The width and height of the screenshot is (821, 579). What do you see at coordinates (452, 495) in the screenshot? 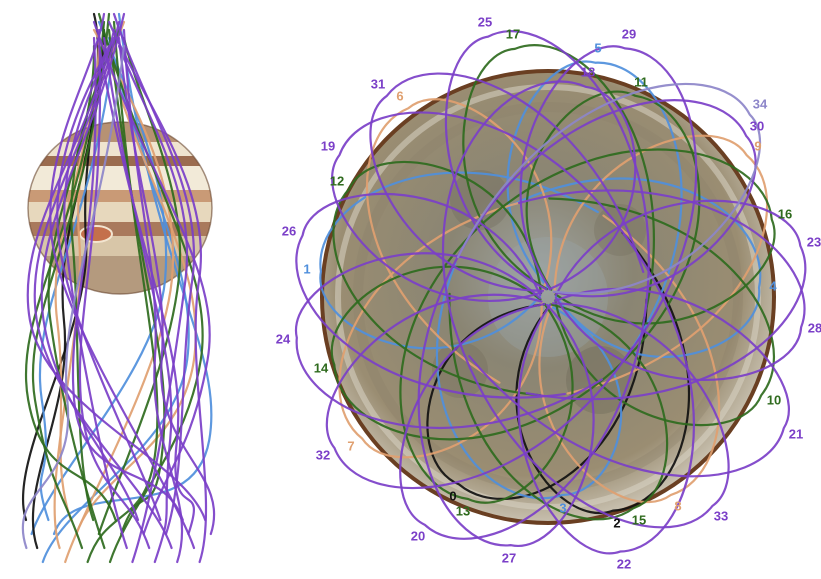
I see `perijove-label-0: 0` at bounding box center [452, 495].